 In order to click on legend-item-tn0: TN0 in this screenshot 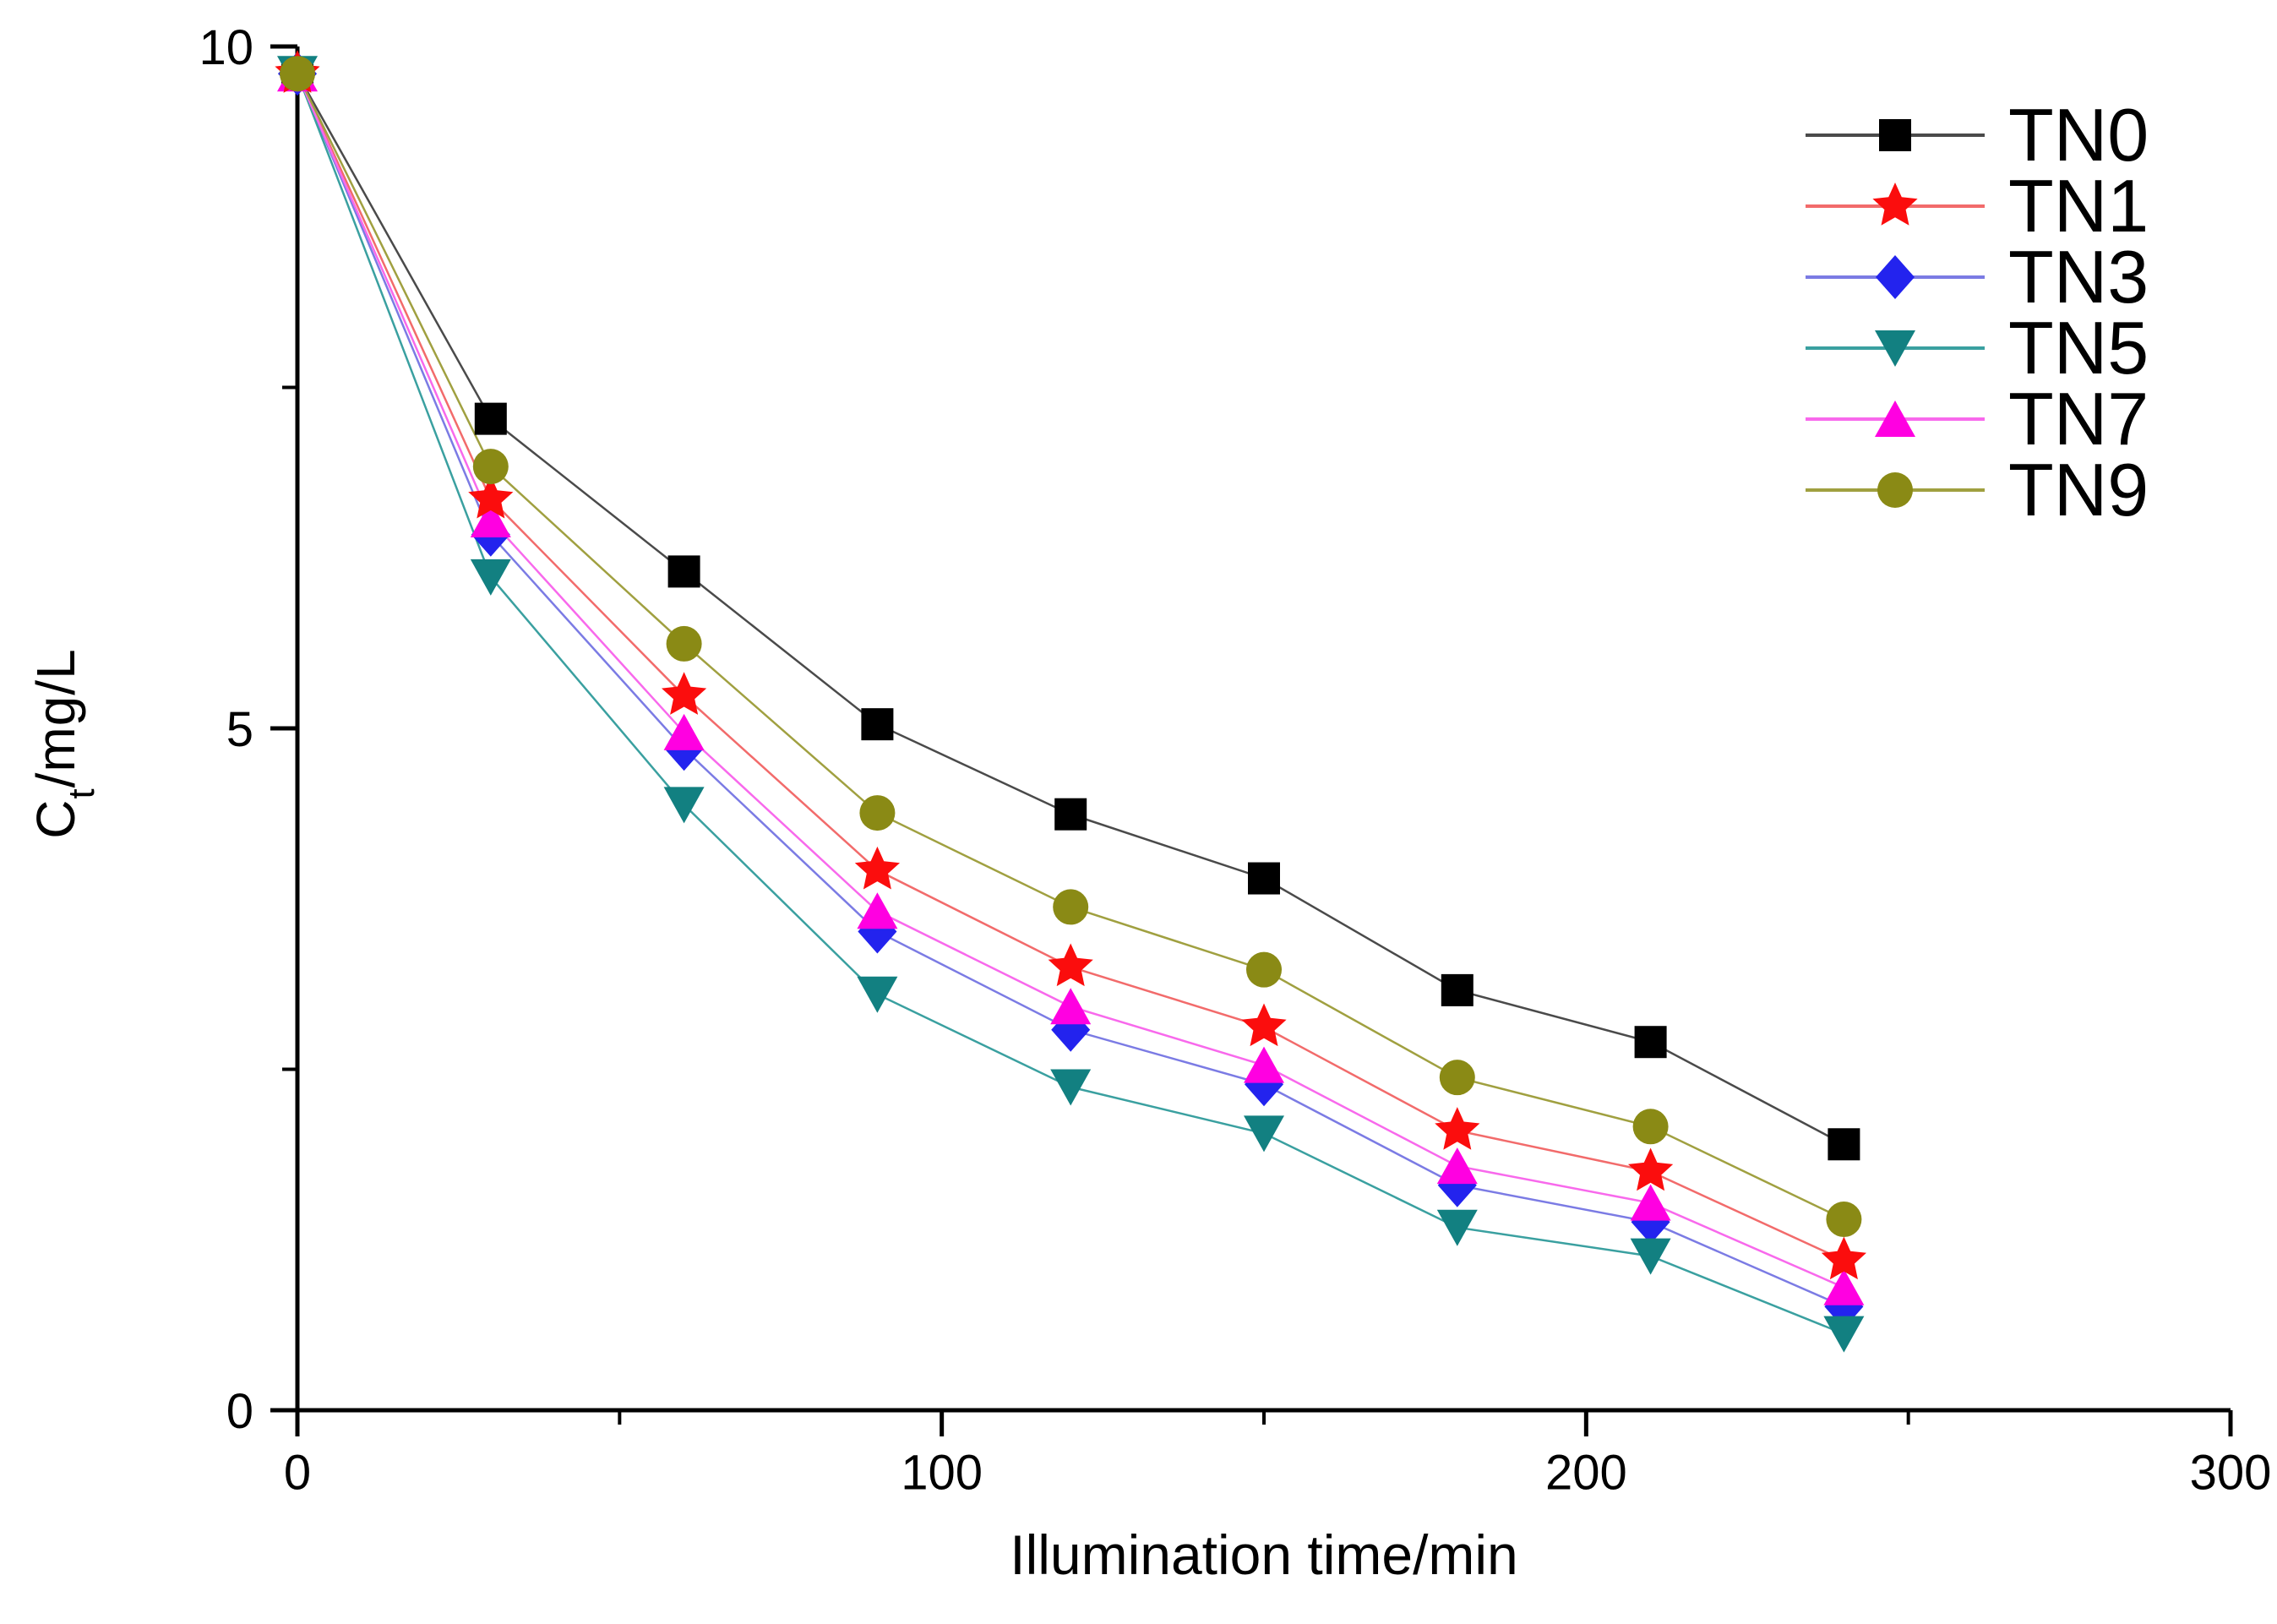, I will do `click(1976, 135)`.